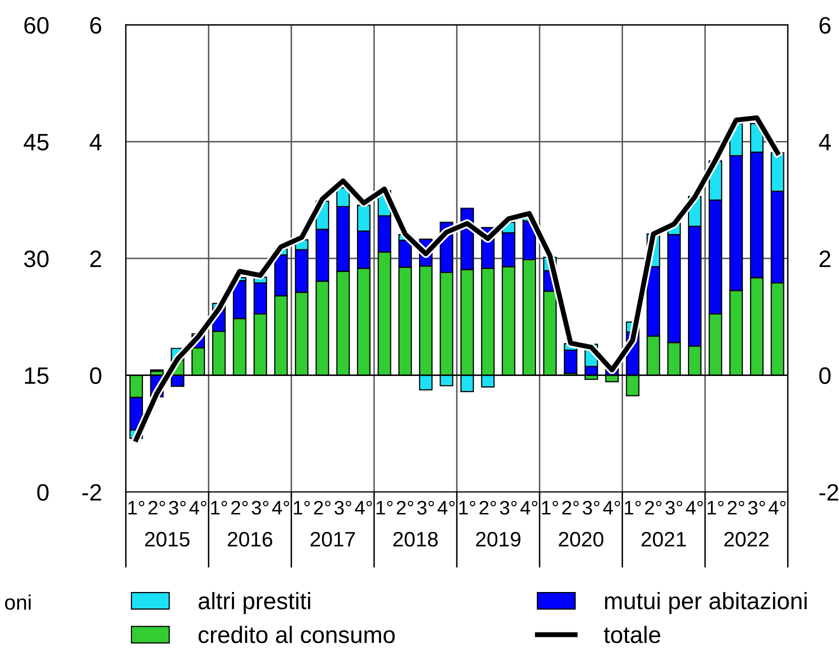 The width and height of the screenshot is (839, 656). What do you see at coordinates (254, 603) in the screenshot?
I see `legend-label: altri prestiti` at bounding box center [254, 603].